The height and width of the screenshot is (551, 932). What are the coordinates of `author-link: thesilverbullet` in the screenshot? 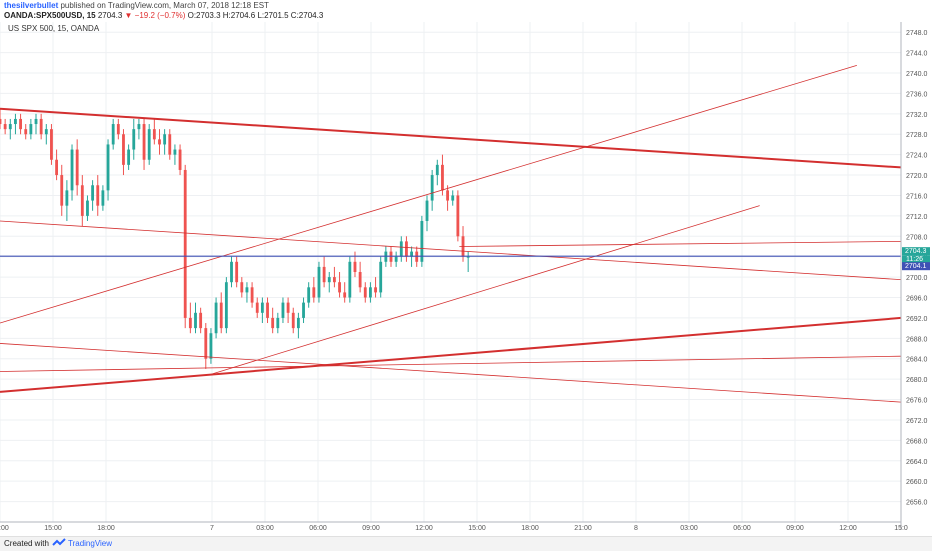 It's located at (31, 5).